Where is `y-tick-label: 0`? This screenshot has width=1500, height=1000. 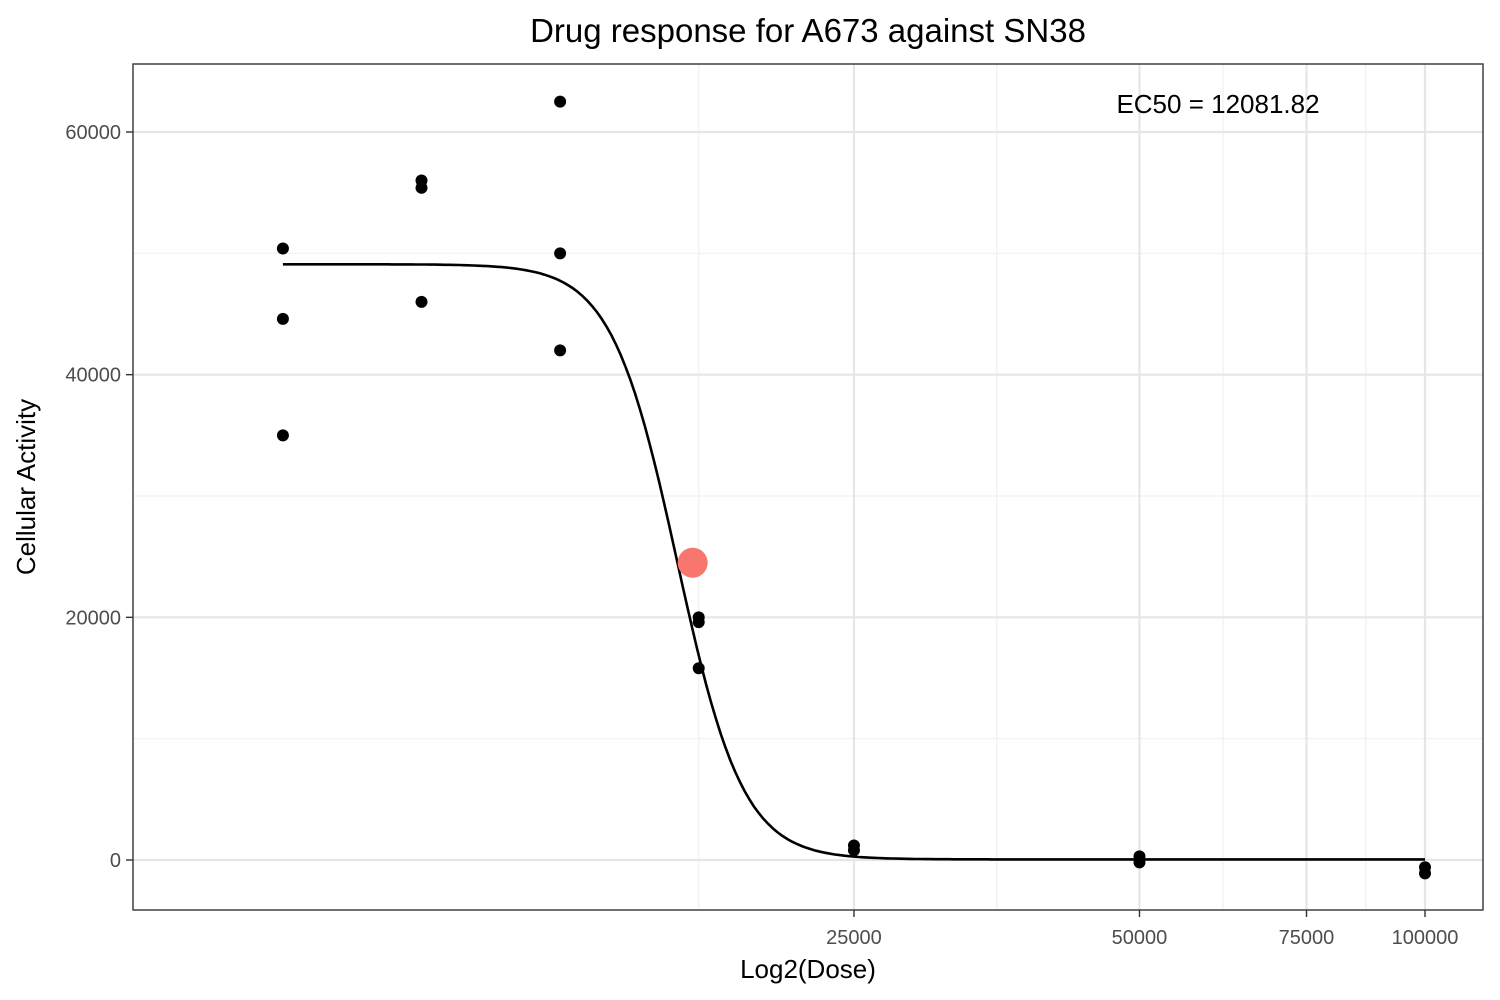 y-tick-label: 0 is located at coordinates (115, 861).